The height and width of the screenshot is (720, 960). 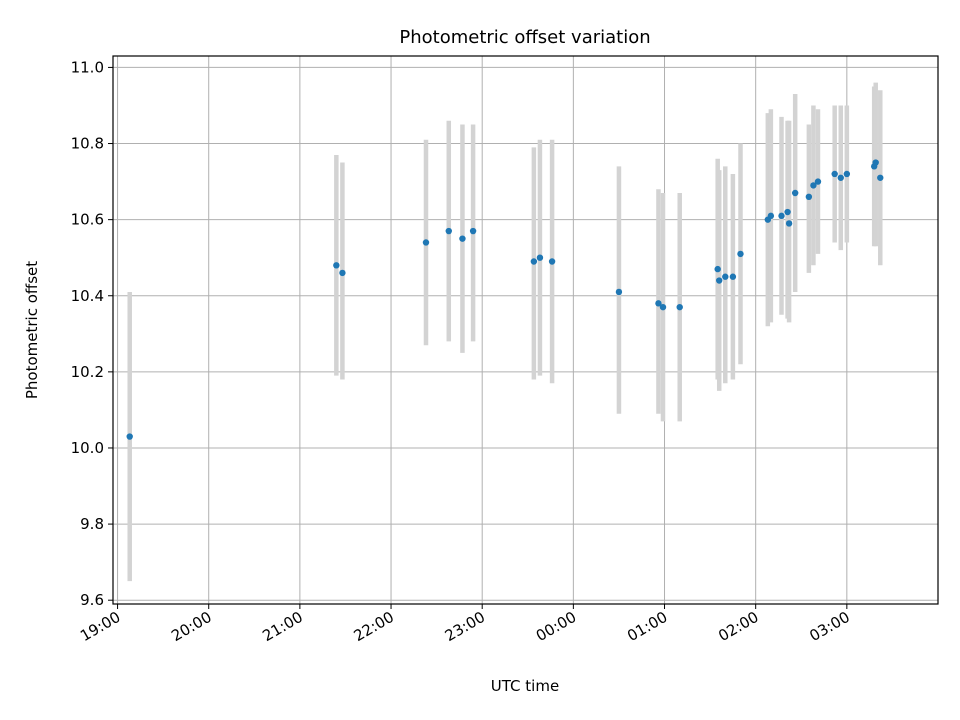 I want to click on y-tick-label: 10.6, so click(x=87, y=220).